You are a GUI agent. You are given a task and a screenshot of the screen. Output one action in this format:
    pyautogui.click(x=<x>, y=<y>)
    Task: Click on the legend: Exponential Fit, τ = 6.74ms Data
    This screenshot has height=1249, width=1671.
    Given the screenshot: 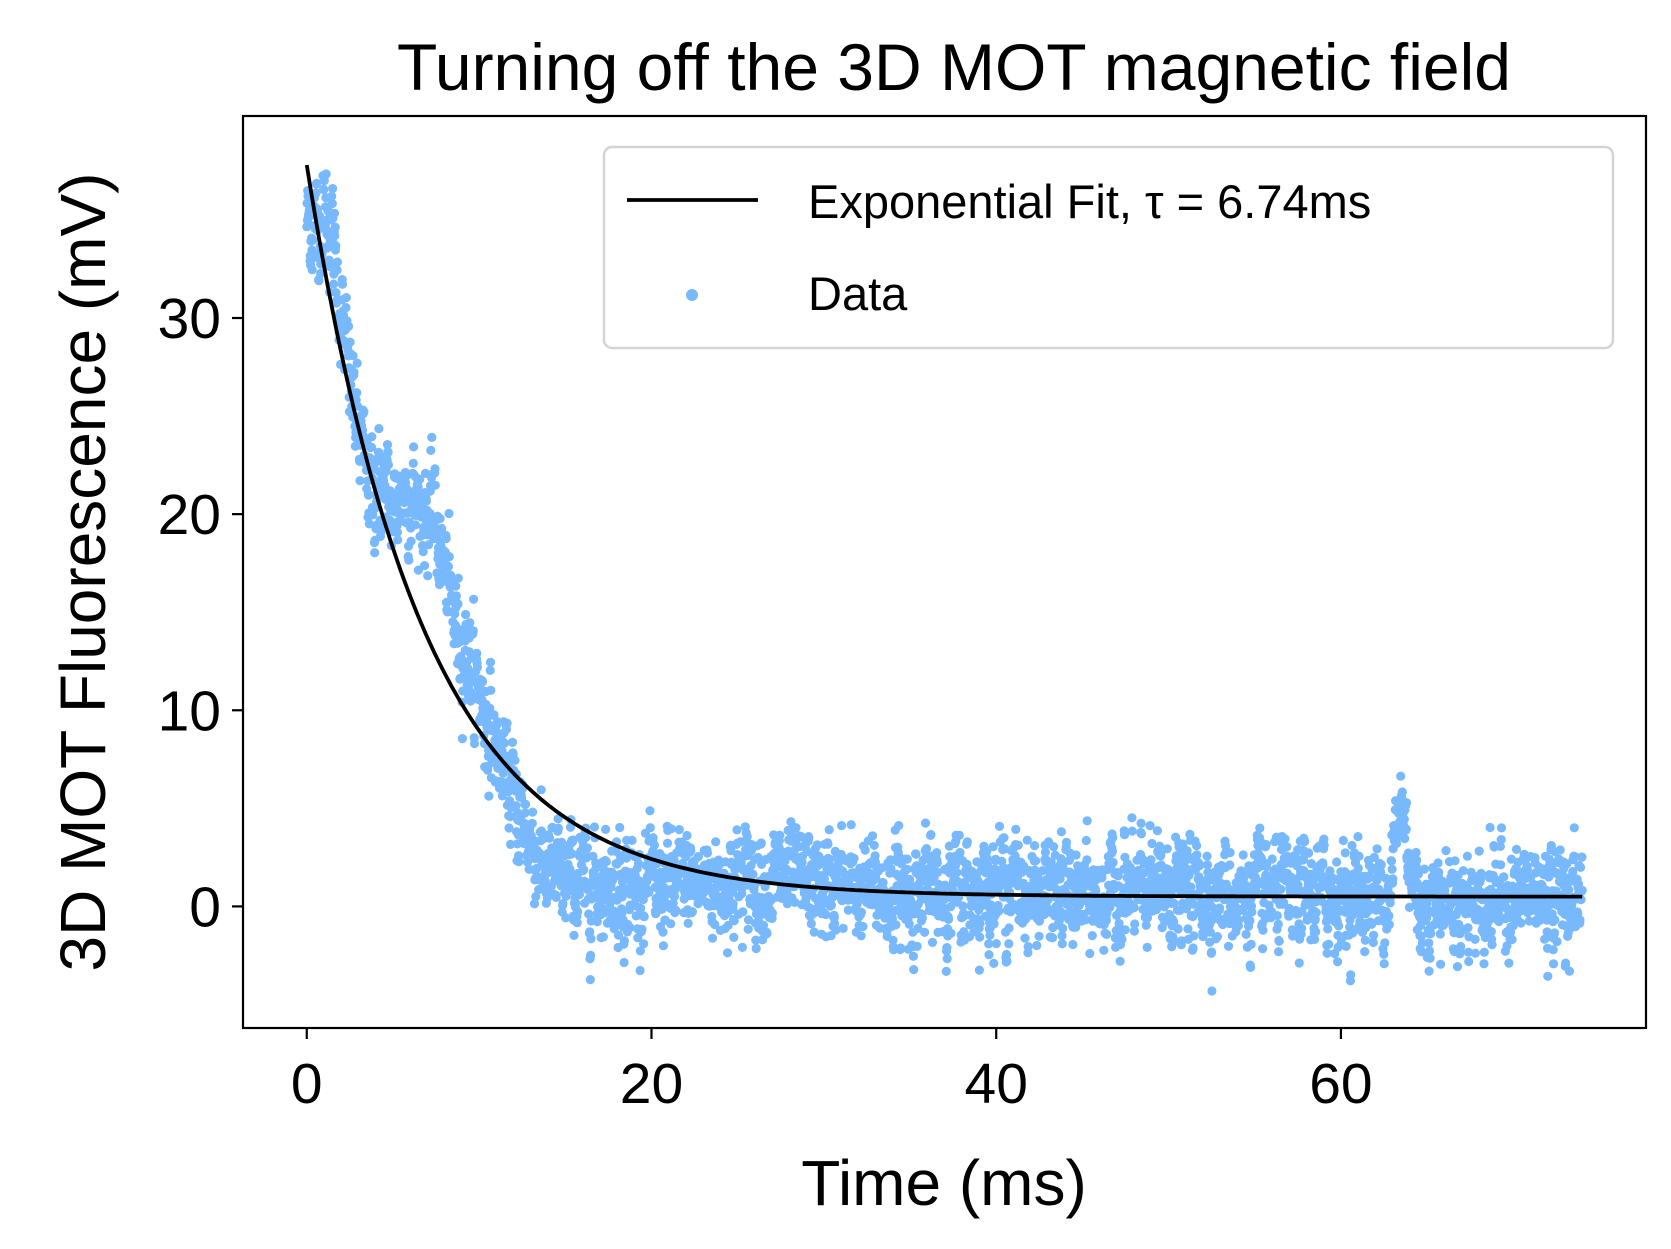 What is the action you would take?
    pyautogui.click(x=1108, y=247)
    